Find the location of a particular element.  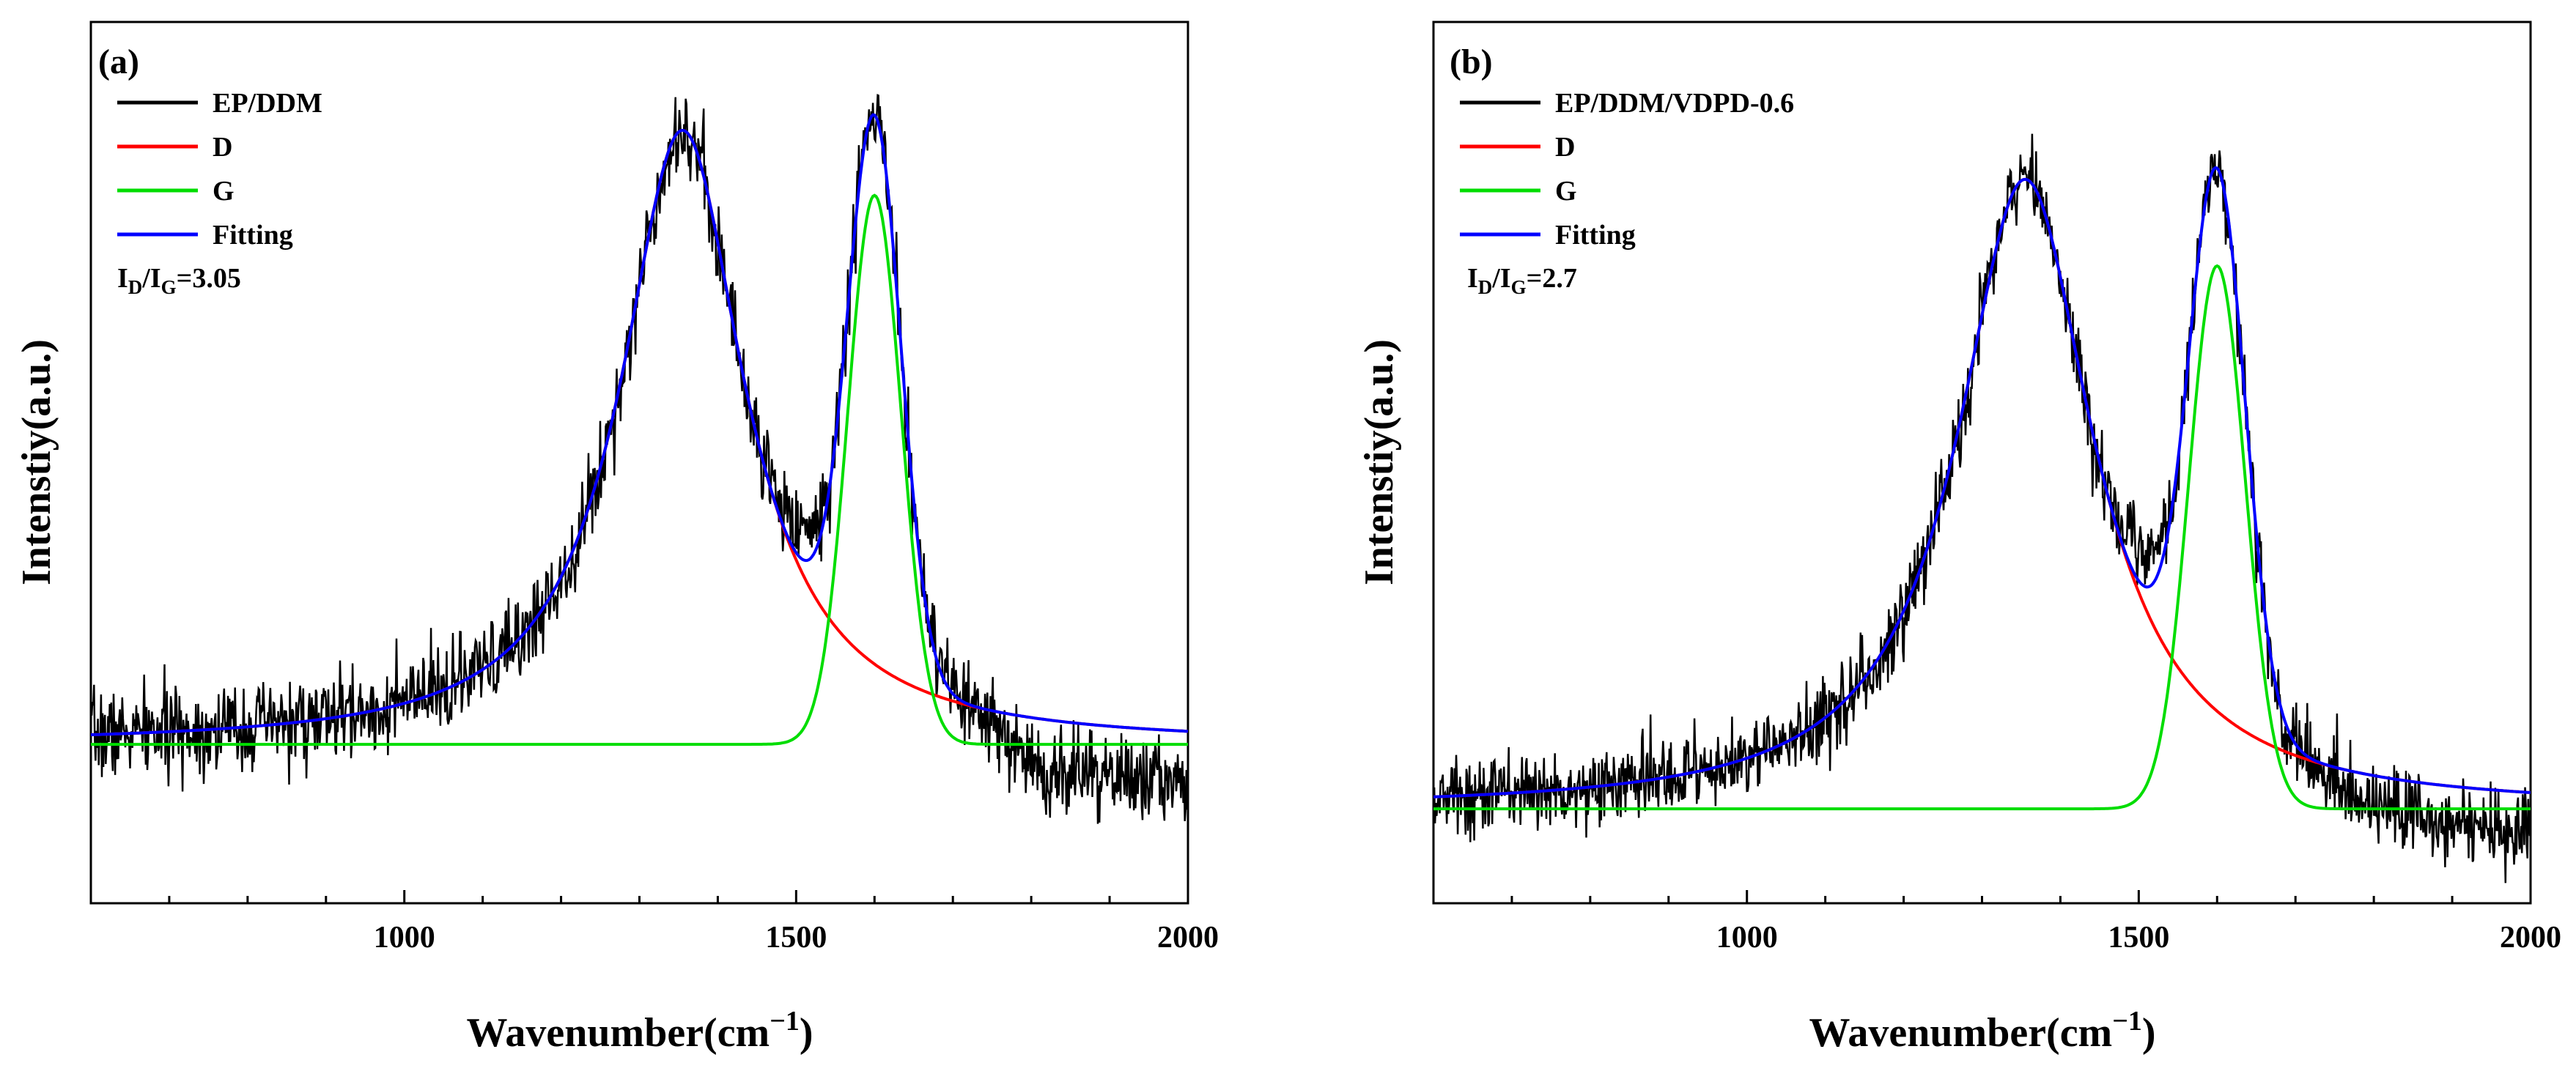

legend-a: EP/DDM DG Fitting is located at coordinates (219, 169).